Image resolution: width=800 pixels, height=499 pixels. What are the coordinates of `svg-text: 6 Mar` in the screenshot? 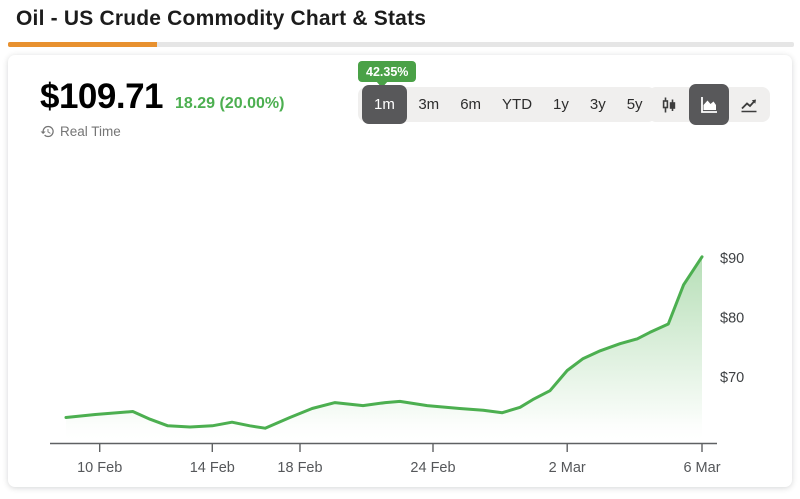 It's located at (701, 468).